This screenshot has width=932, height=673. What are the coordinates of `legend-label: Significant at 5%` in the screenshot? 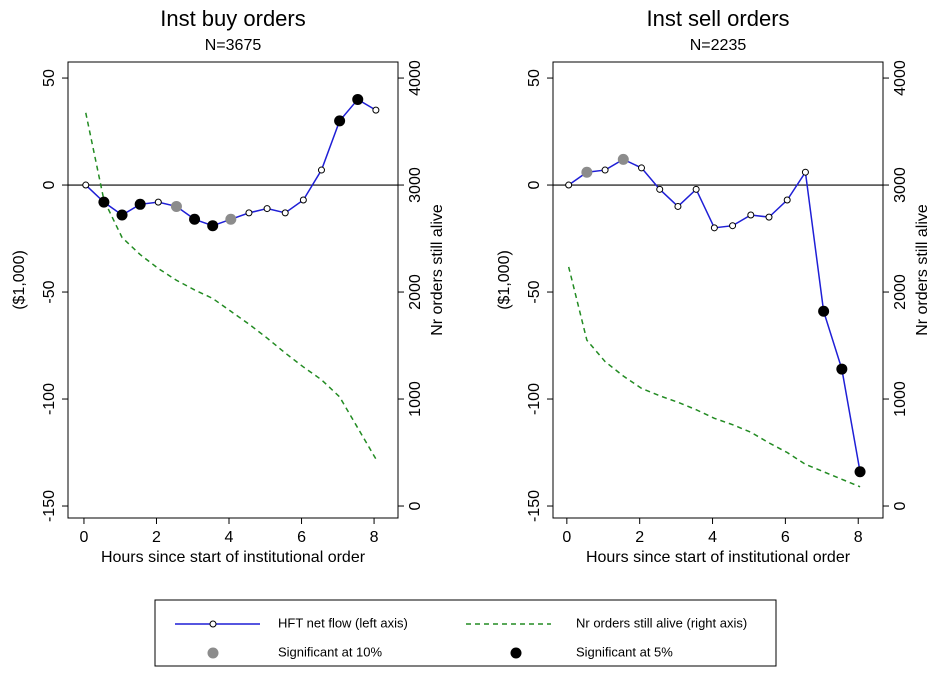 It's located at (624, 651).